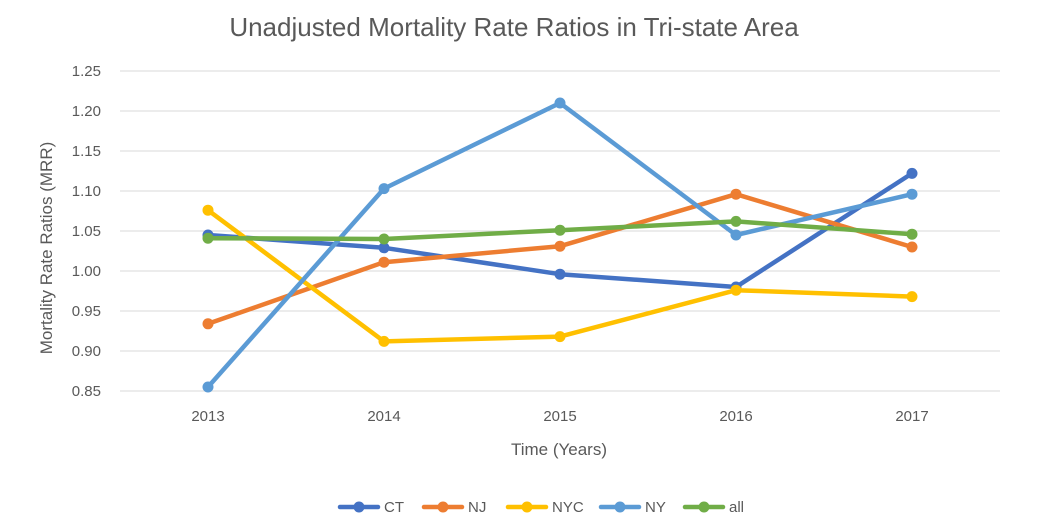  Describe the element at coordinates (86, 151) in the screenshot. I see `y-tick-label: 1.15` at that location.